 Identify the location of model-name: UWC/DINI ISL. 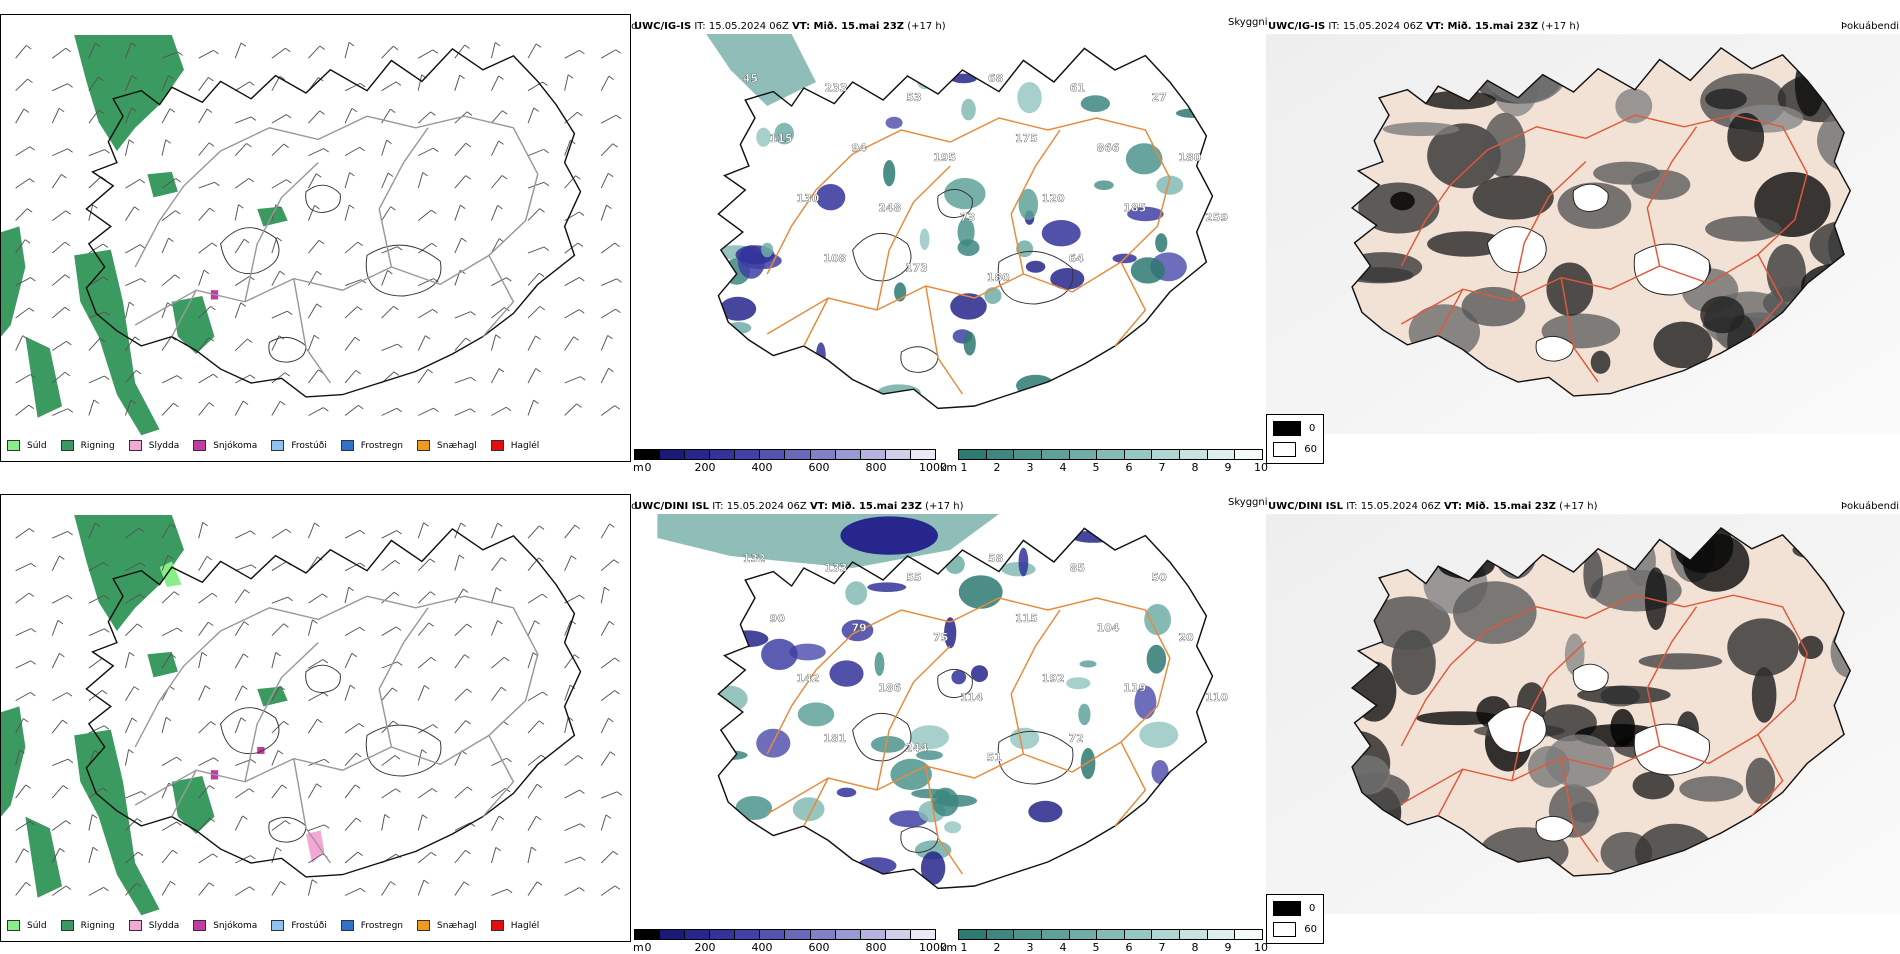
(1306, 506).